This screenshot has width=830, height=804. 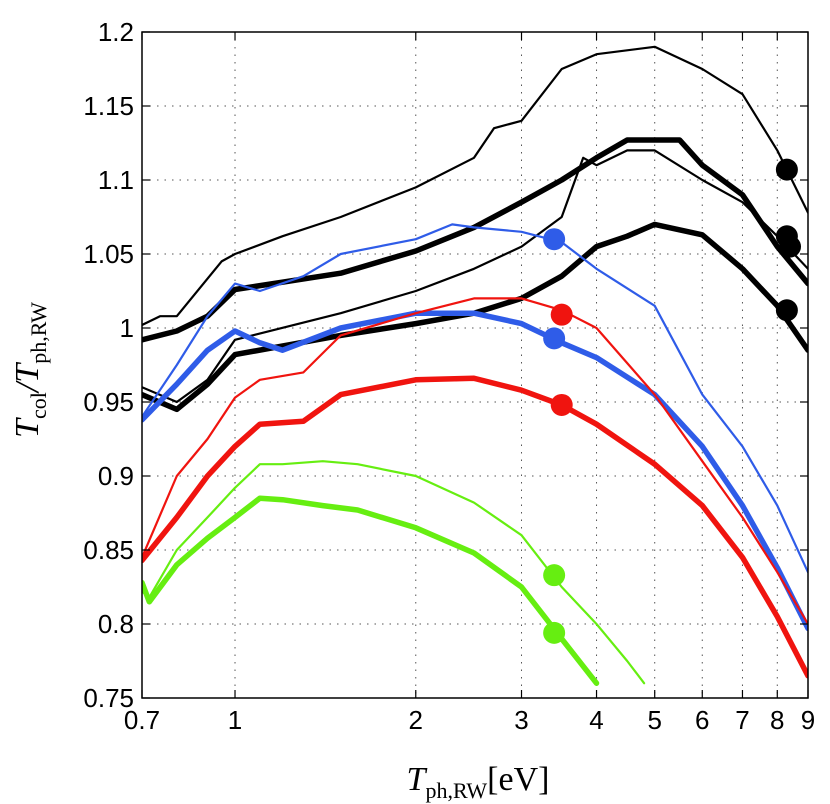 I want to click on y-axis-label-main: T, so click(x=27, y=427).